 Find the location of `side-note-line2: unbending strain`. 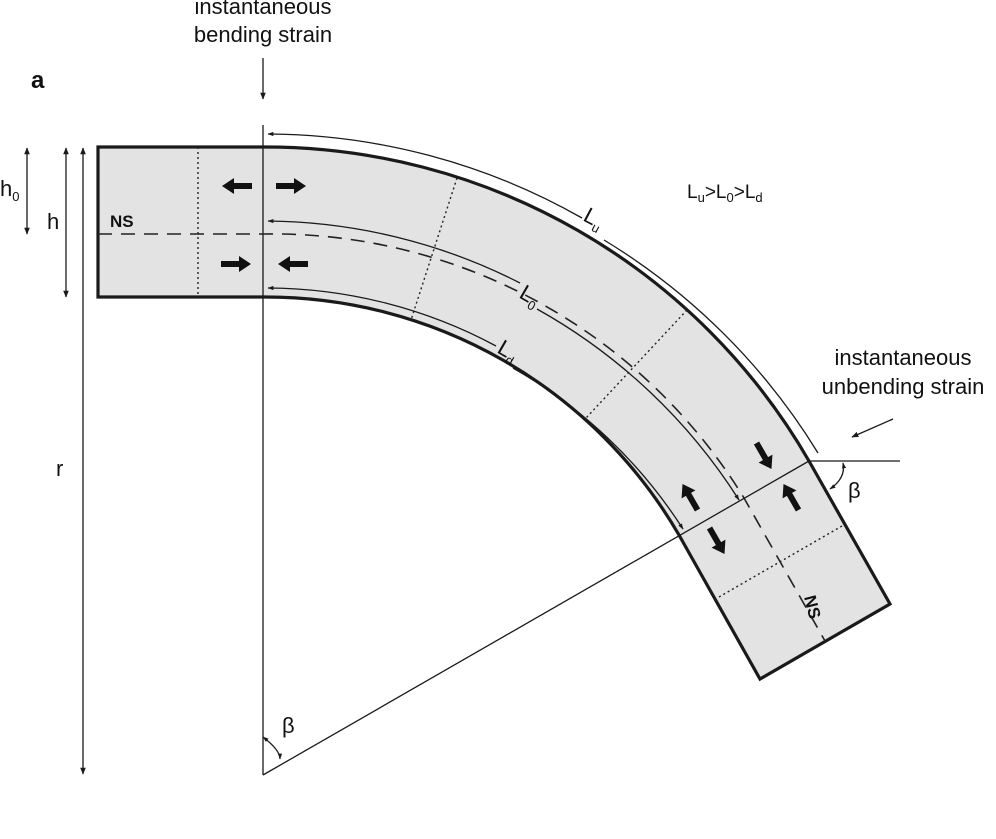

side-note-line2: unbending strain is located at coordinates (903, 386).